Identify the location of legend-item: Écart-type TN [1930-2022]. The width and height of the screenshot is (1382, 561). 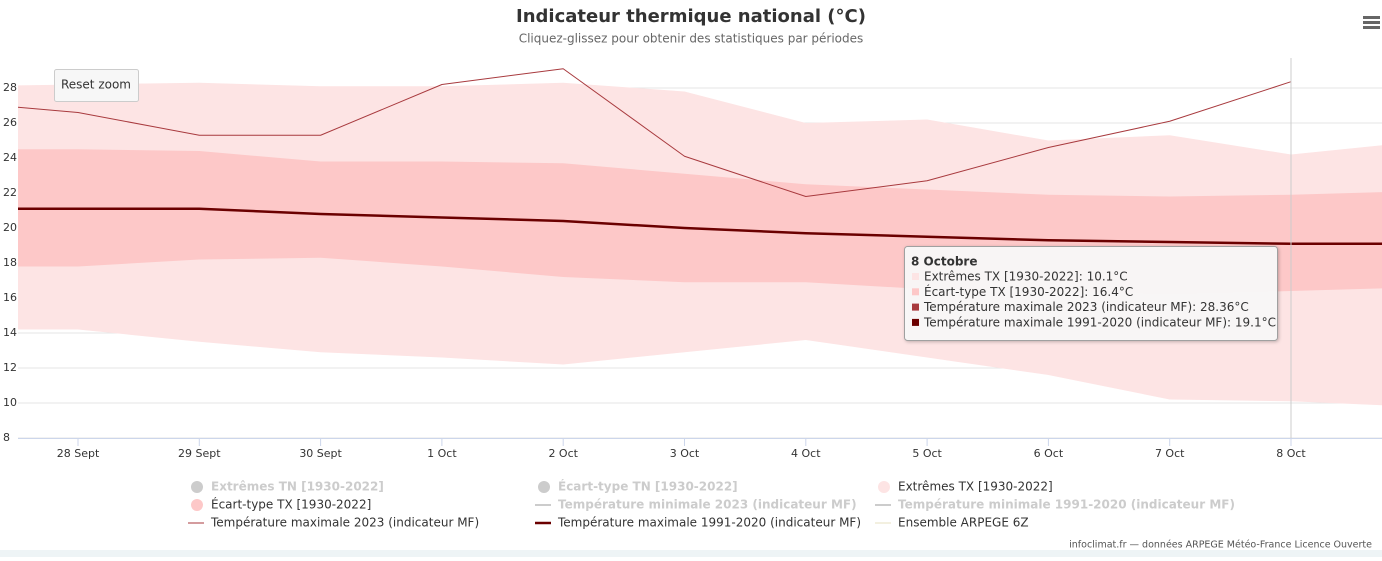
(638, 486).